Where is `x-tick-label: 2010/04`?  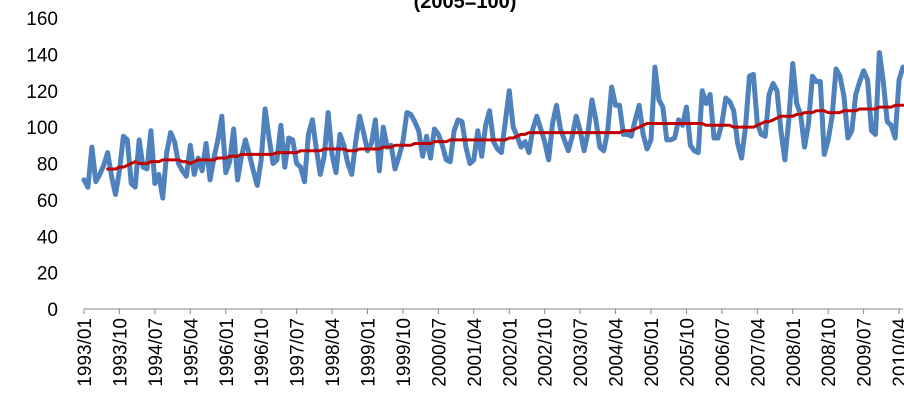
x-tick-label: 2010/04 is located at coordinates (897, 352).